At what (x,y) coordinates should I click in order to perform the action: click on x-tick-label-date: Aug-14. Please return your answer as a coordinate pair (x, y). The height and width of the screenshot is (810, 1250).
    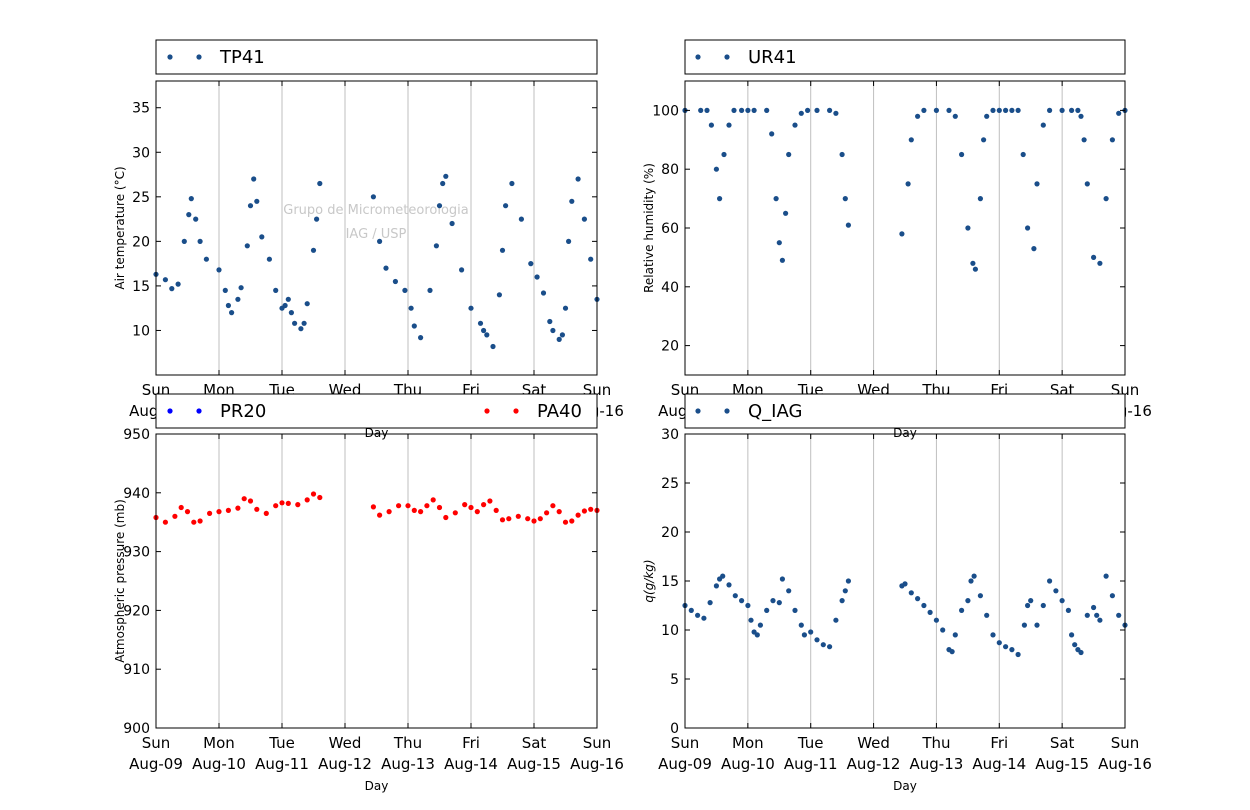
    Looking at the image, I should click on (471, 764).